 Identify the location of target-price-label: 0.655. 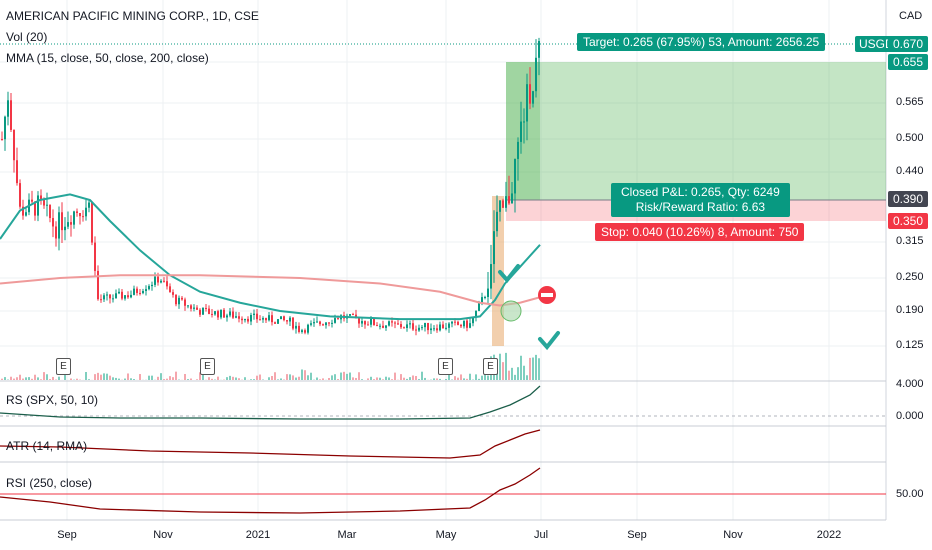
(908, 62).